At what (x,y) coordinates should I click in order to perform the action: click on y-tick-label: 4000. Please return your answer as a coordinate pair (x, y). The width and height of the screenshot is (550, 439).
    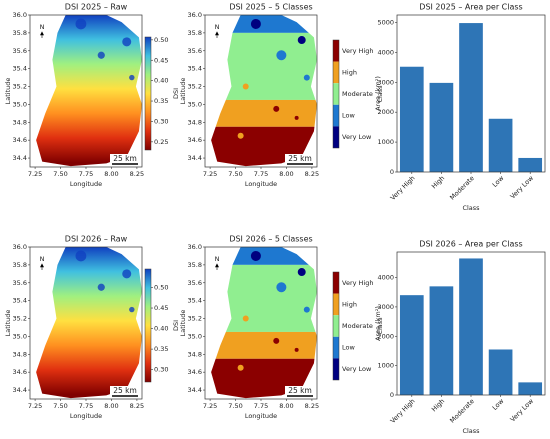
    Looking at the image, I should click on (385, 52).